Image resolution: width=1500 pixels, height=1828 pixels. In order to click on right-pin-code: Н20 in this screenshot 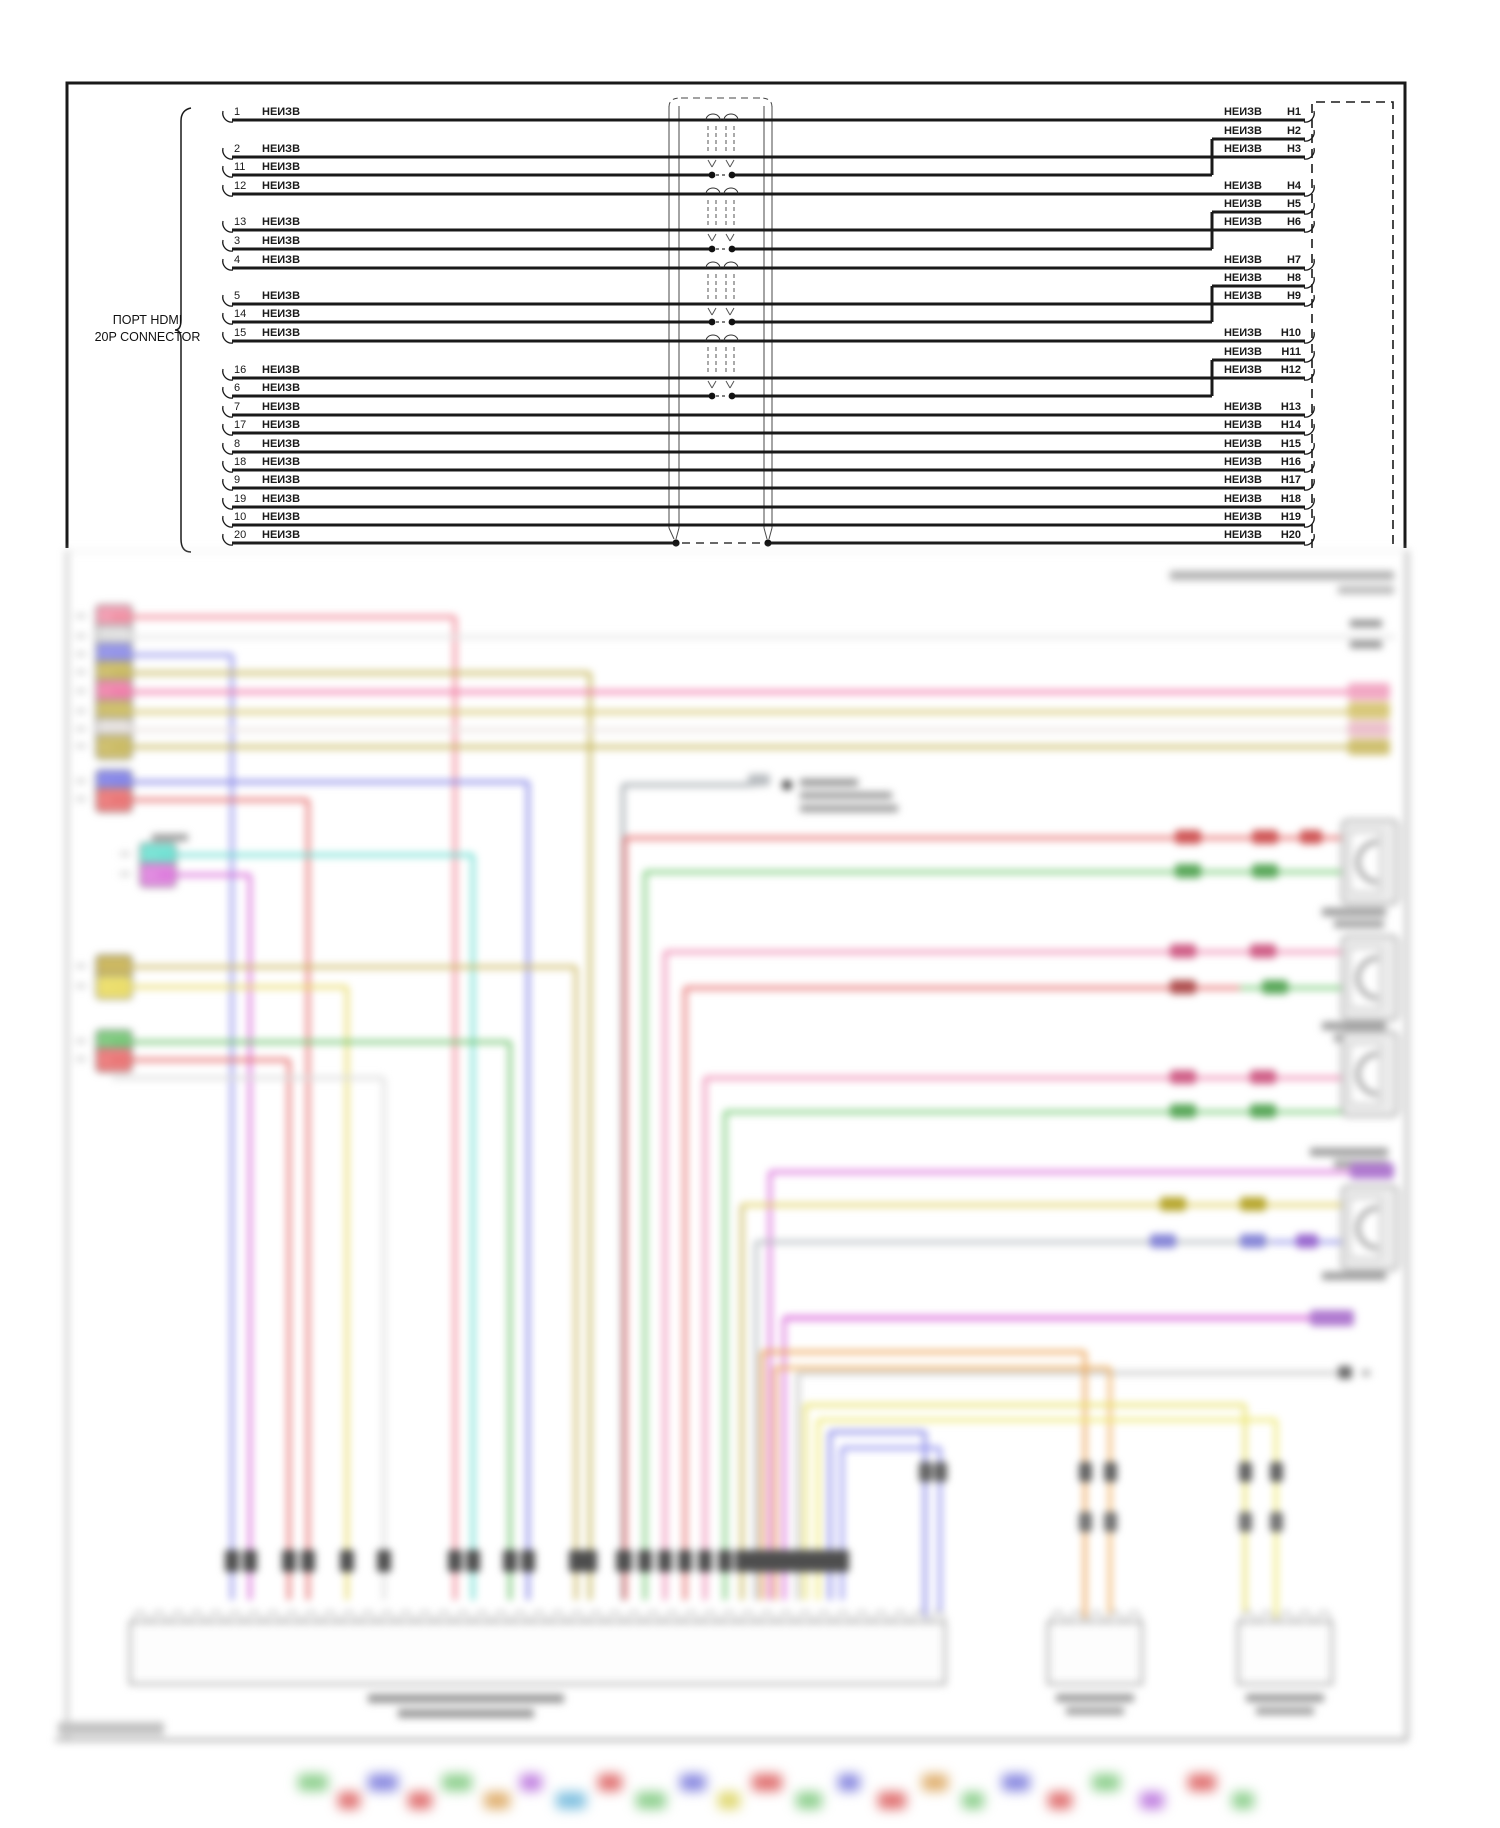, I will do `click(1291, 535)`.